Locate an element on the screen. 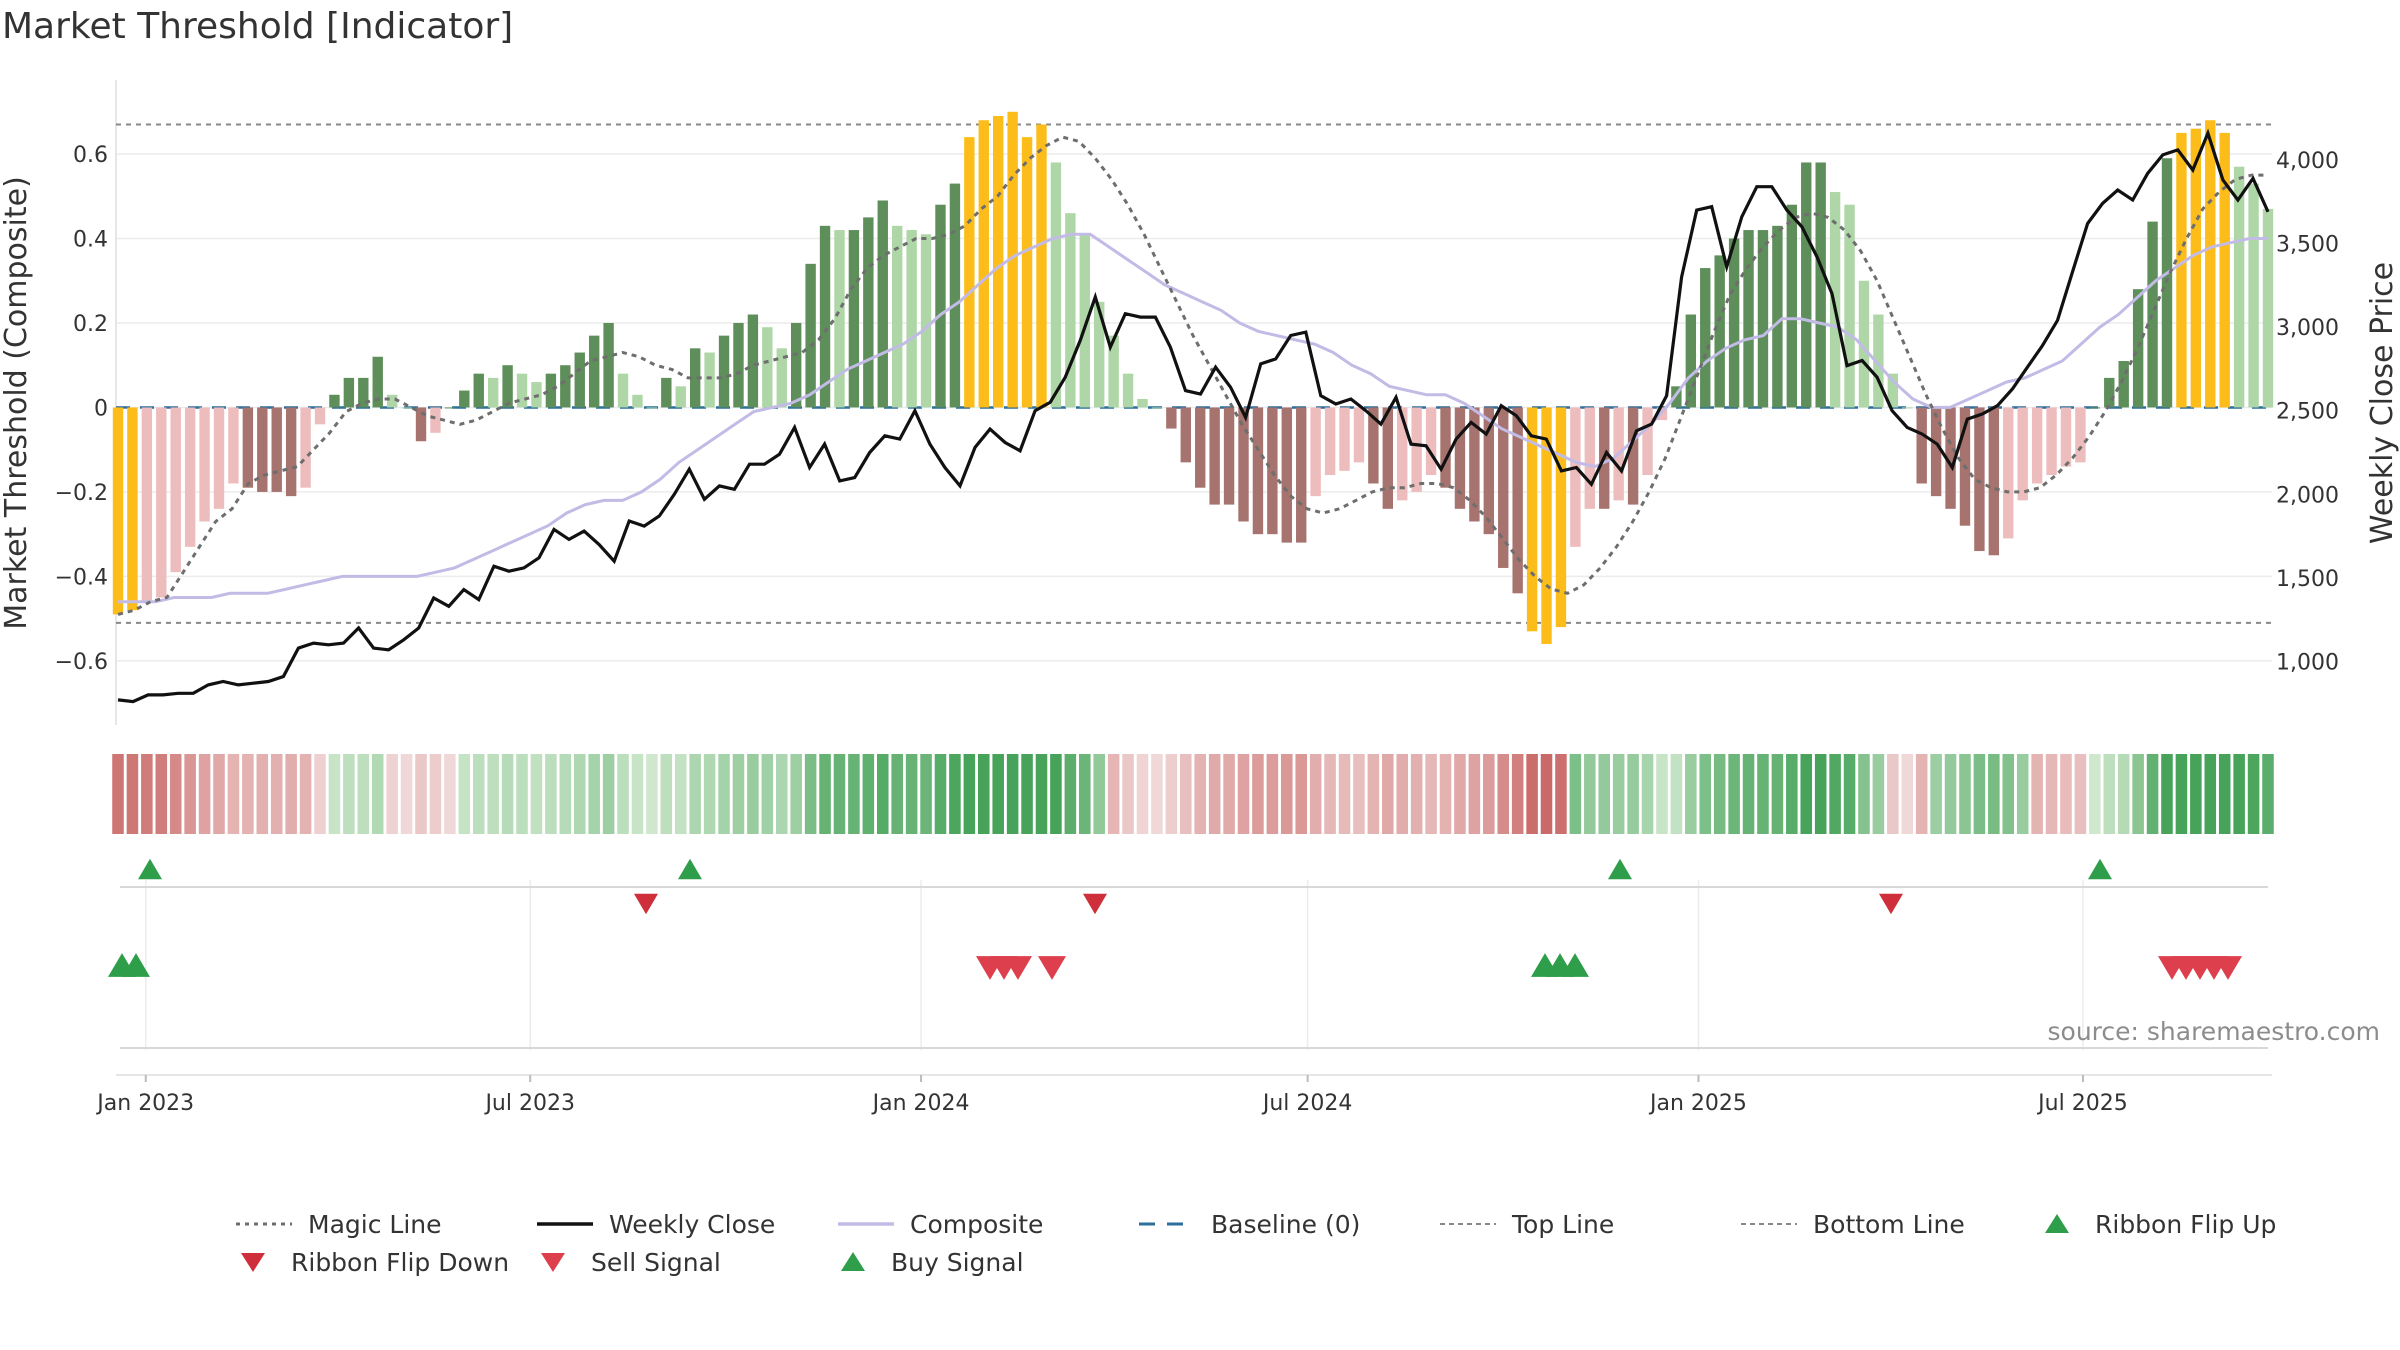 The width and height of the screenshot is (2400, 1350). left-axis-title: Market Threshold (Composite) is located at coordinates (17, 403).